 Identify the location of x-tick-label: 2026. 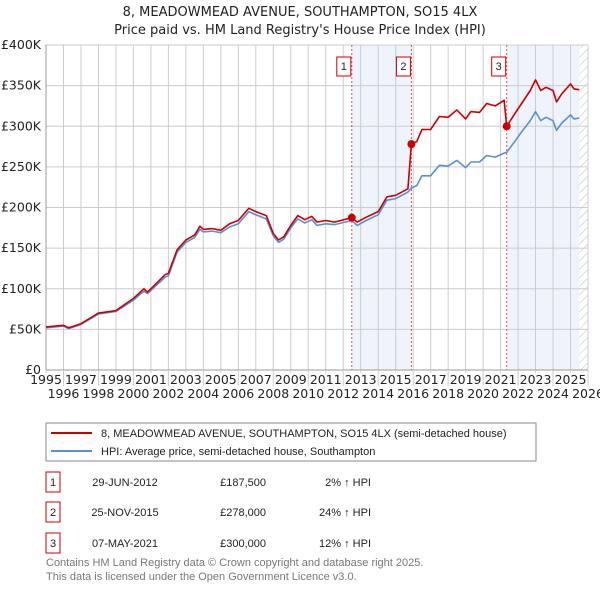
(586, 393).